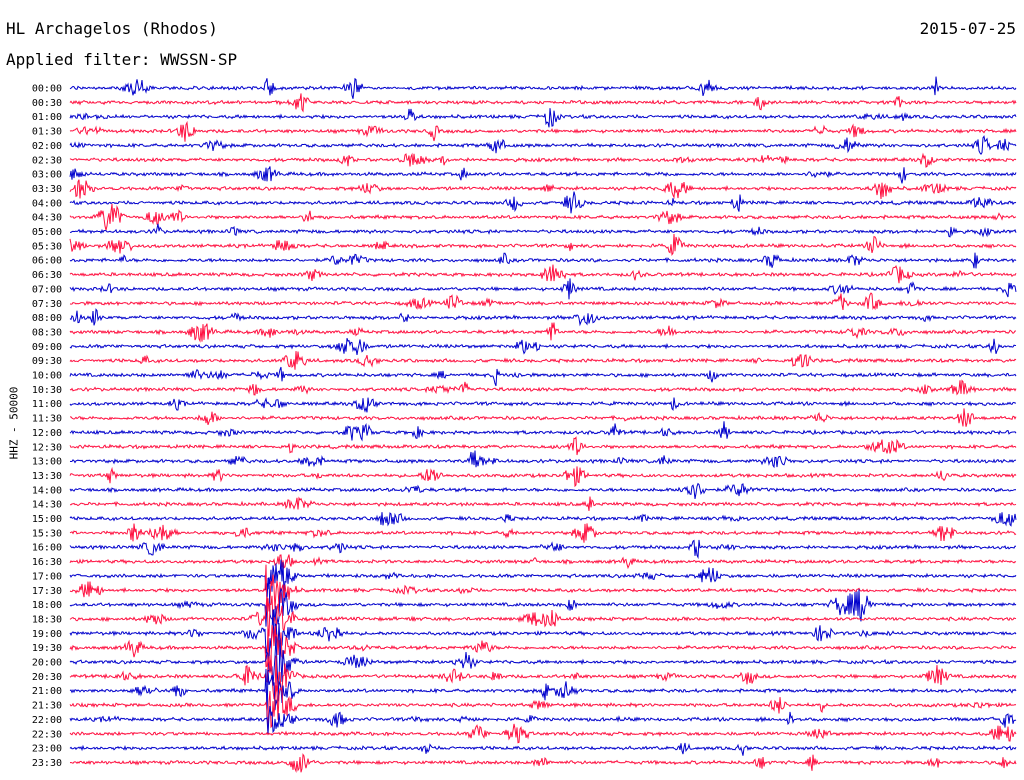  I want to click on time-label: 08:00, so click(47, 318).